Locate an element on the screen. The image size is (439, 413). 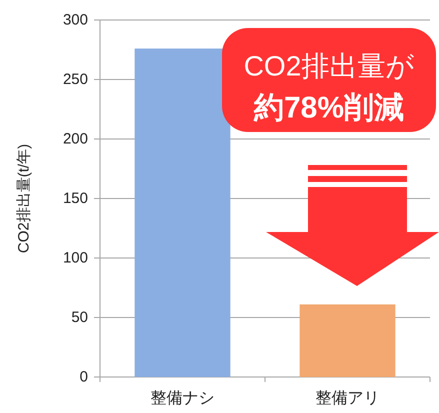
x-tick-label: 整備ナシ is located at coordinates (182, 398).